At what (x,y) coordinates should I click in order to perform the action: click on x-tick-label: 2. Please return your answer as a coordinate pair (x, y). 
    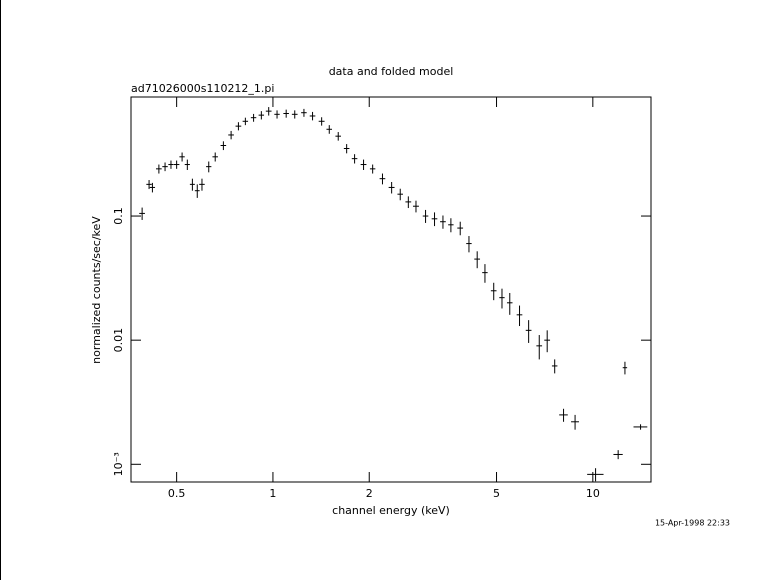
    Looking at the image, I should click on (369, 493).